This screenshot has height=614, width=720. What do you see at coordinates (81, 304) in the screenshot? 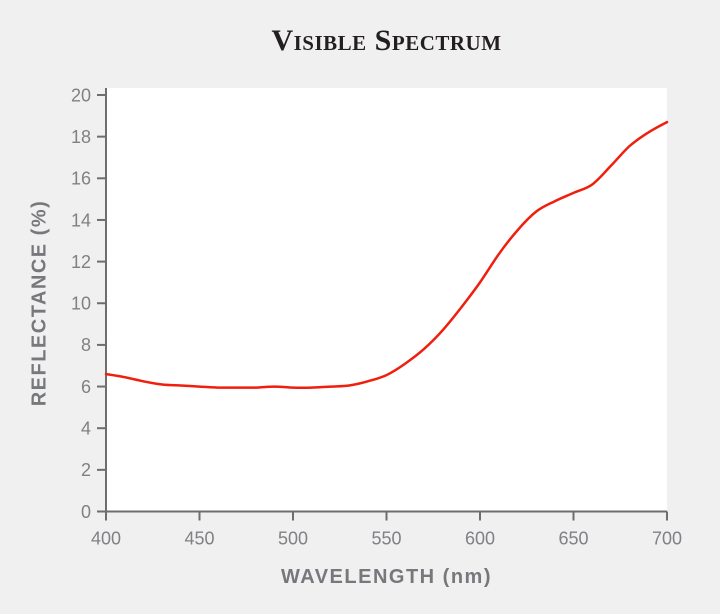
I see `y-tick-label: 10` at bounding box center [81, 304].